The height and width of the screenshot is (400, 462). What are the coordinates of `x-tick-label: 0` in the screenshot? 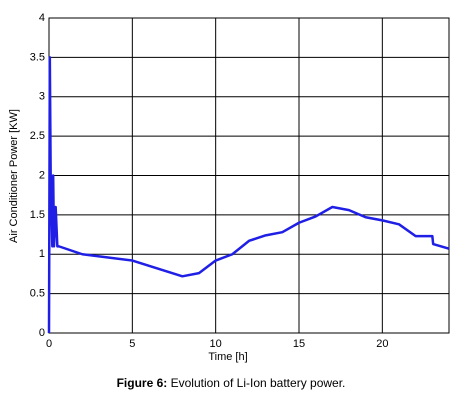 It's located at (49, 344).